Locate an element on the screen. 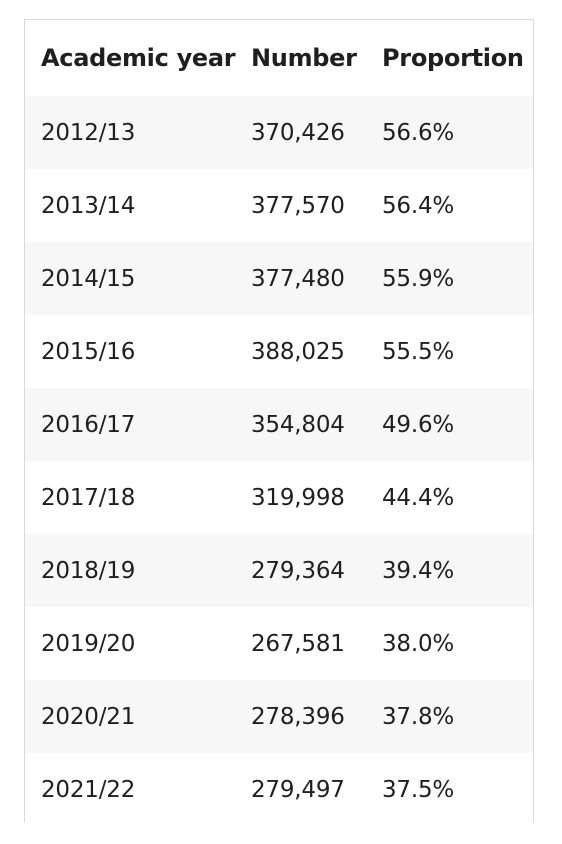 This screenshot has width=562, height=844. cell-academic-year: 2012/13 is located at coordinates (88, 132).